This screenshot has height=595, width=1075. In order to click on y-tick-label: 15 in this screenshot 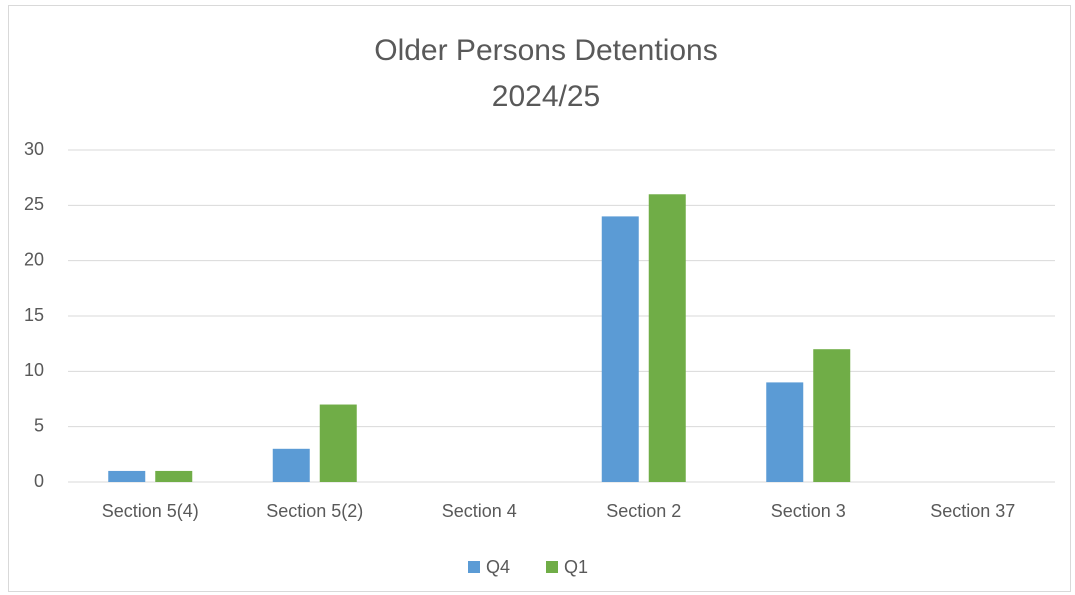, I will do `click(34, 315)`.